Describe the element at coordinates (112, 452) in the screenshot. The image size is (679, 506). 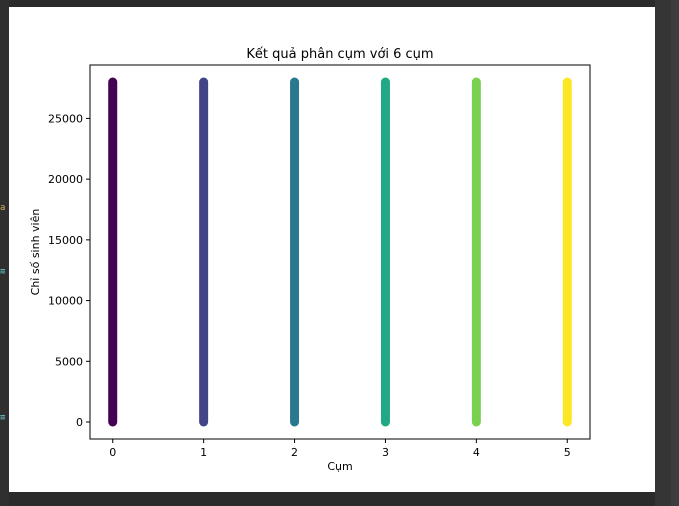
I see `x-tick-label: 0` at that location.